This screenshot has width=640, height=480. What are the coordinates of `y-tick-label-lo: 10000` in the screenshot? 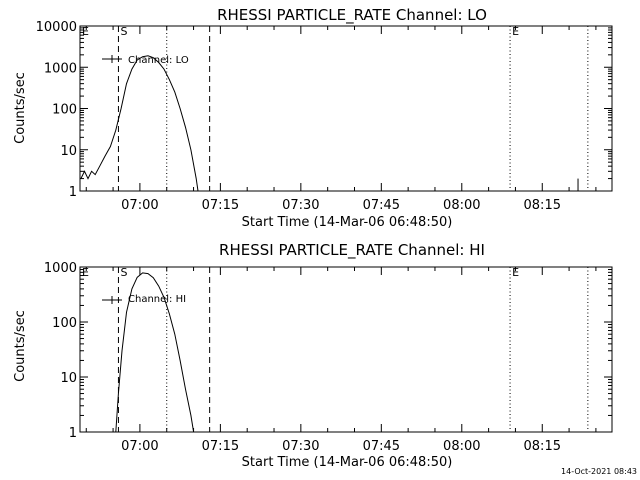 It's located at (56, 27).